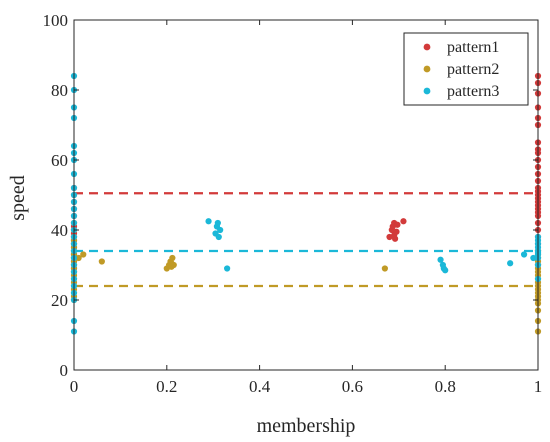 The width and height of the screenshot is (550, 442). What do you see at coordinates (473, 91) in the screenshot?
I see `legend-label-pattern3: pattern3` at bounding box center [473, 91].